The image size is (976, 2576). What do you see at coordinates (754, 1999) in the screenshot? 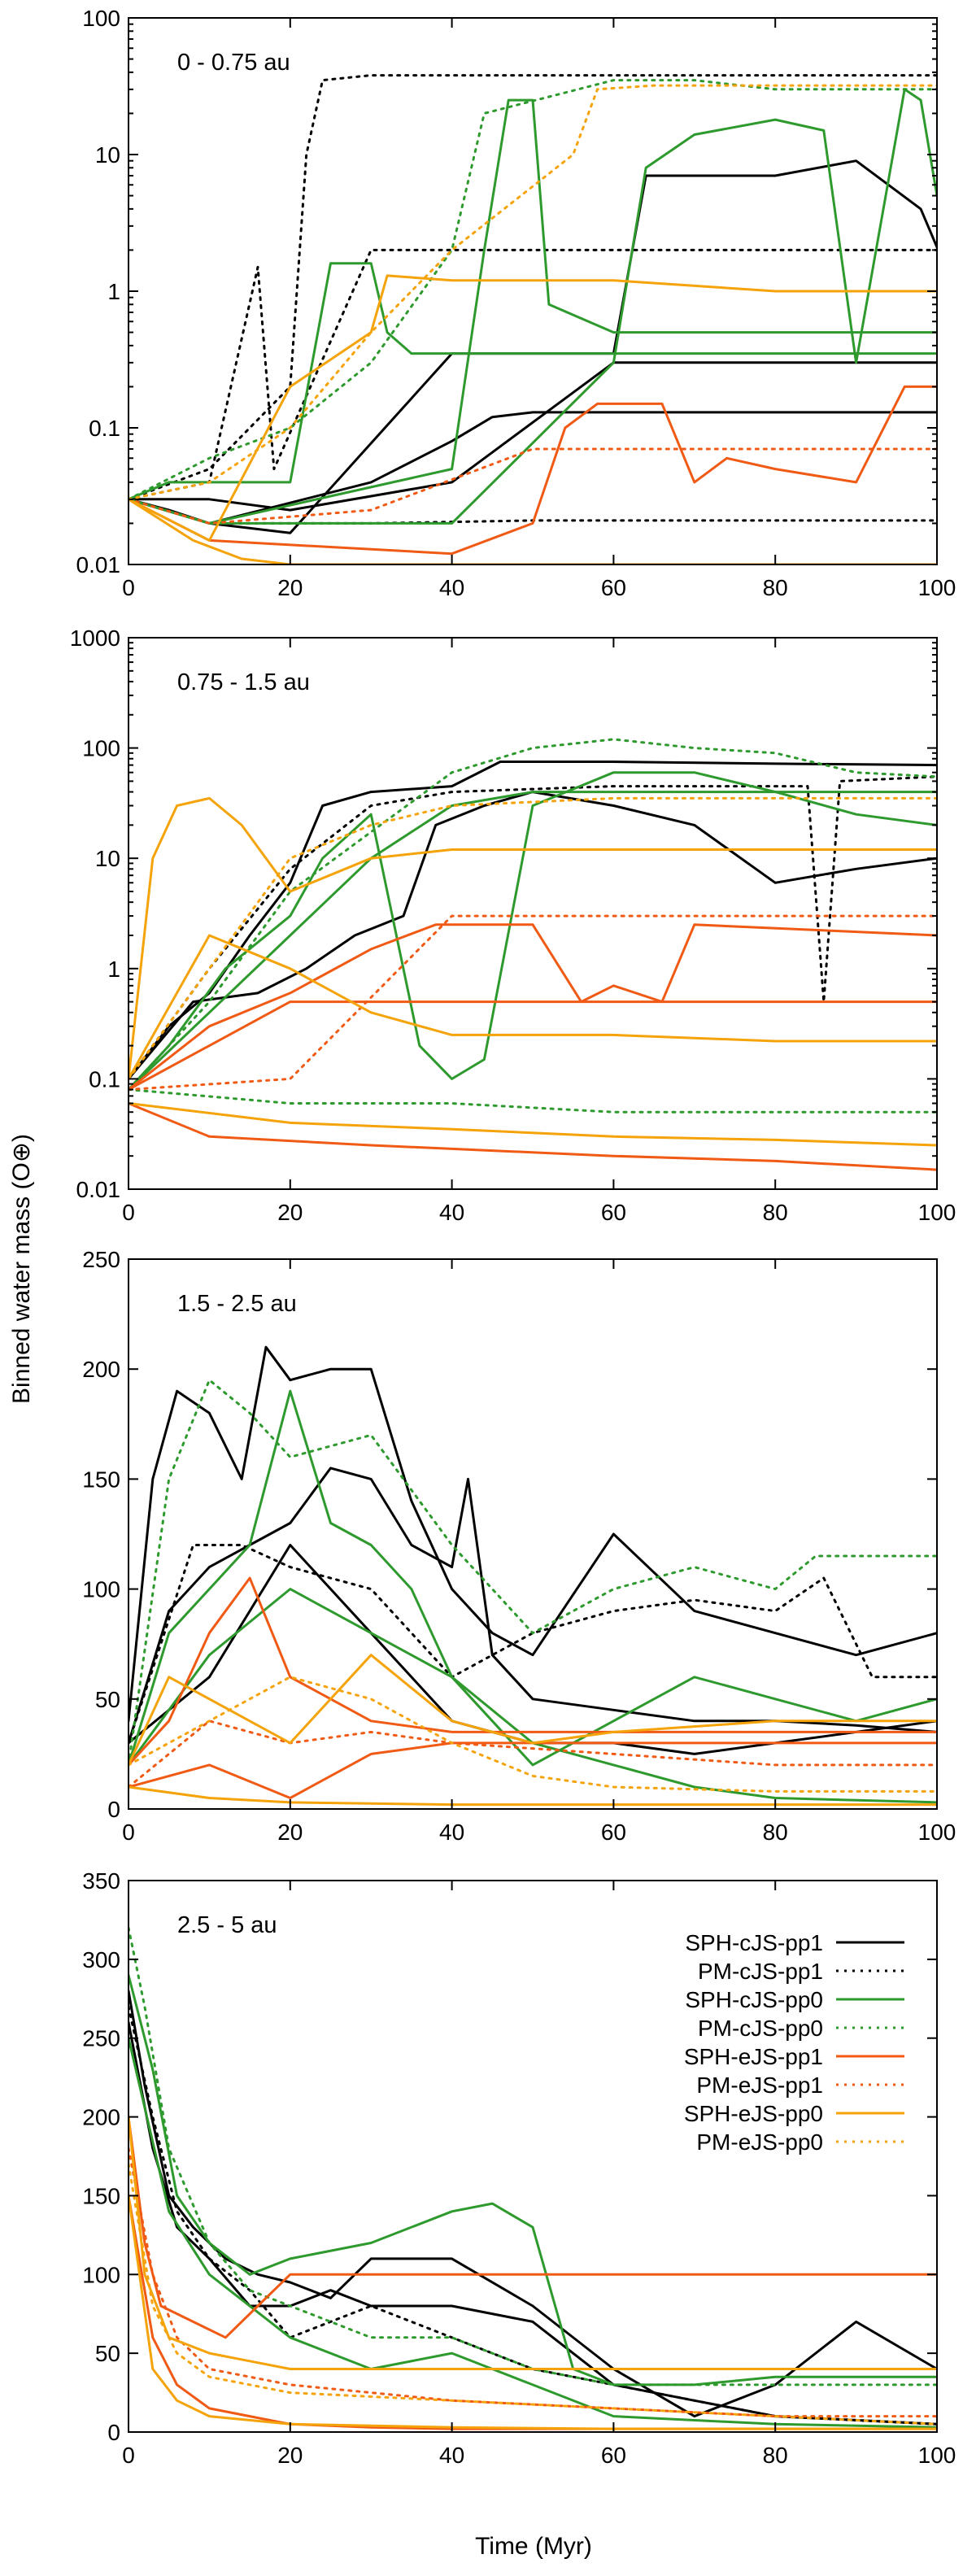
I see `legend-label: SPH-cJS-pp0` at bounding box center [754, 1999].